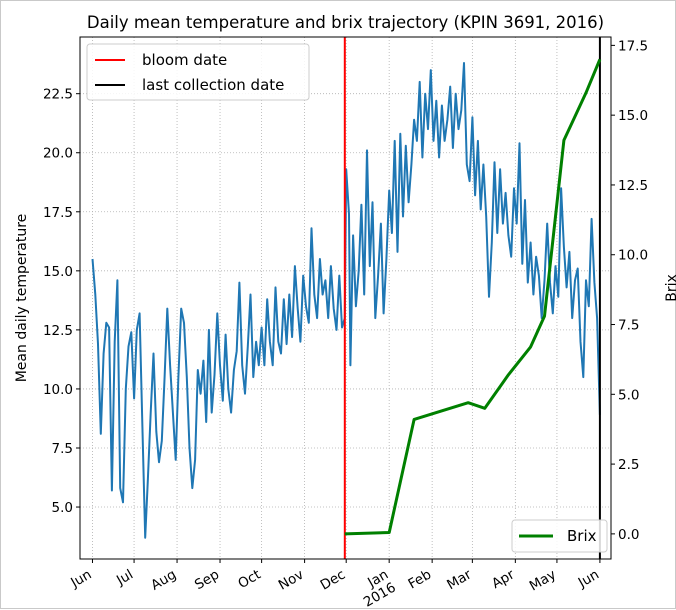  What do you see at coordinates (670, 288) in the screenshot?
I see `y-axis-label-right: Brix` at bounding box center [670, 288].